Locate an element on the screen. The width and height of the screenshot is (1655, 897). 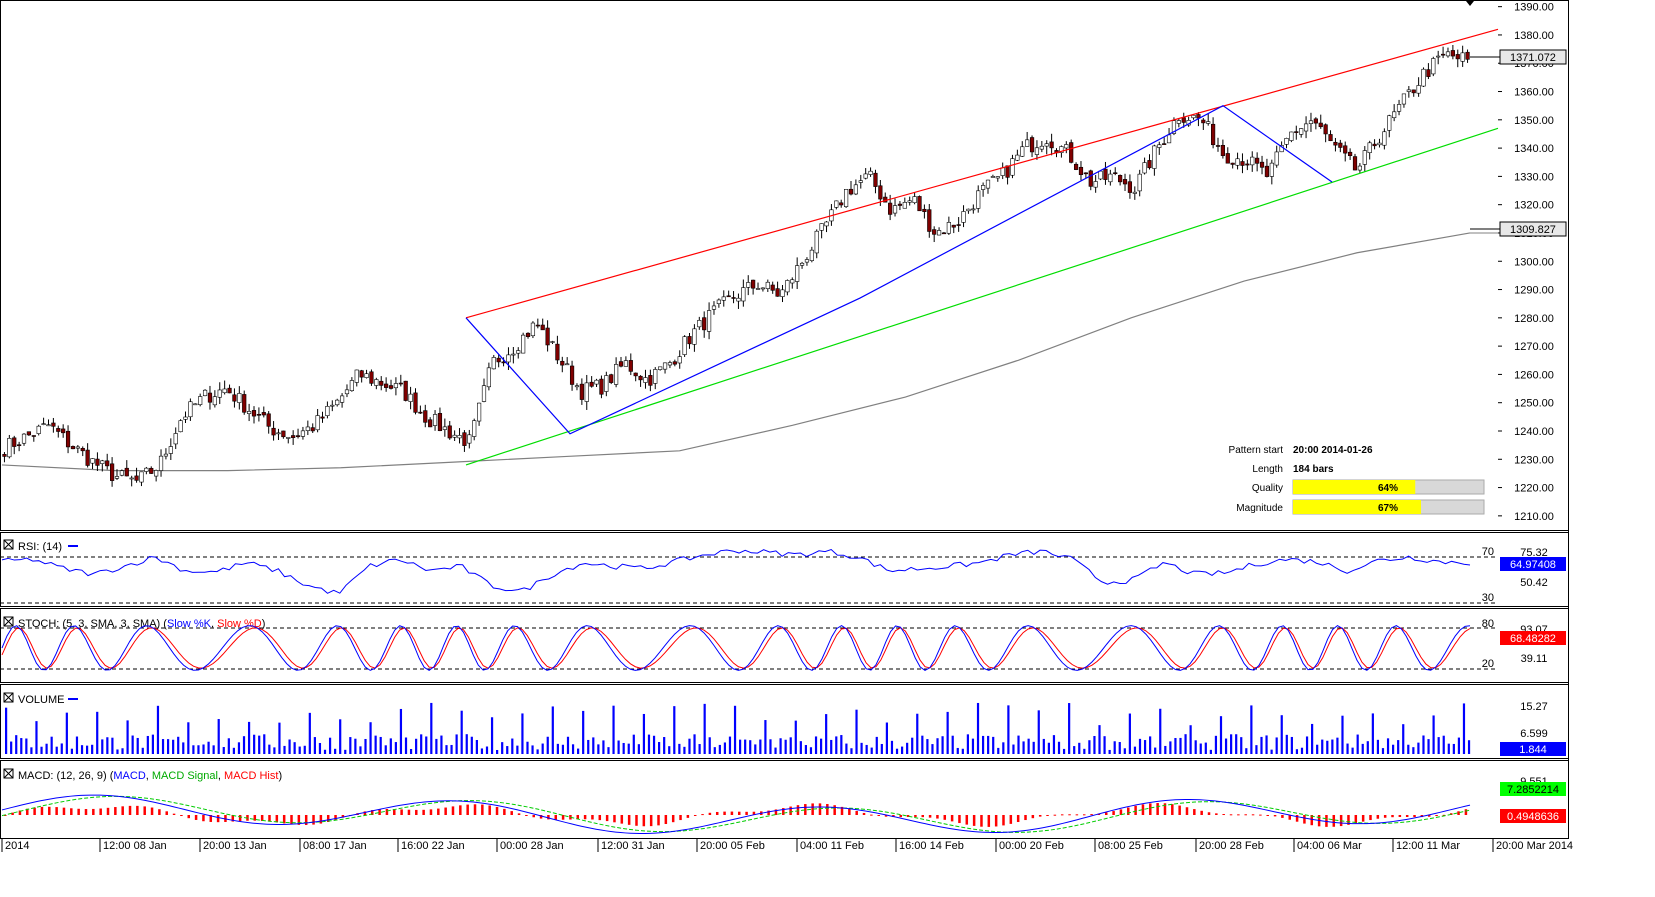
rsi-pane: RSI: (14) 70 30 75.32 50.42 64.97408 is located at coordinates (783, 571).